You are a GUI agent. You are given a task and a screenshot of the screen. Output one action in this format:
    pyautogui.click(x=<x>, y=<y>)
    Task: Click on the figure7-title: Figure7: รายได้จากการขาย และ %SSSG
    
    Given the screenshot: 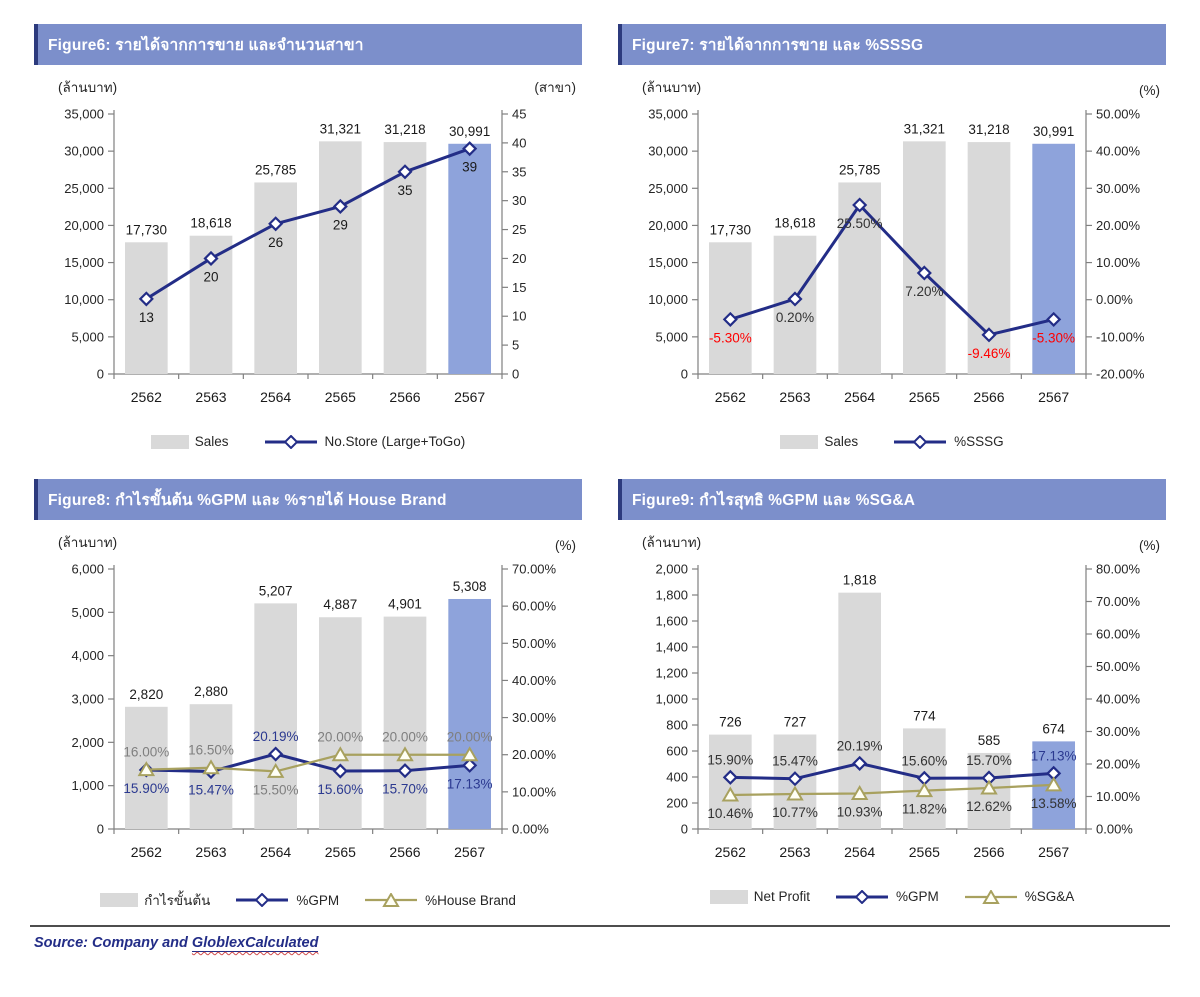 What is the action you would take?
    pyautogui.click(x=778, y=45)
    